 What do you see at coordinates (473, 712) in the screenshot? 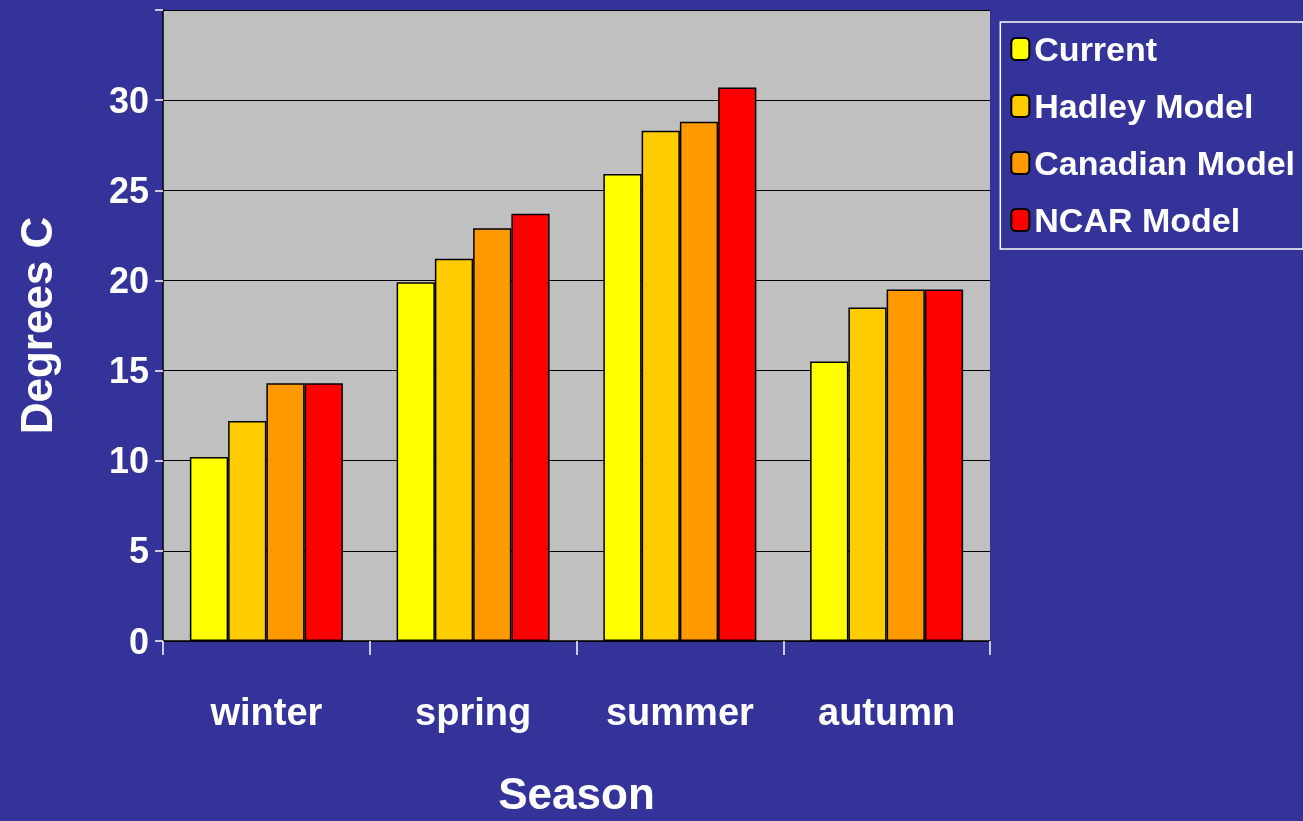
I see `x-tick-label: spring` at bounding box center [473, 712].